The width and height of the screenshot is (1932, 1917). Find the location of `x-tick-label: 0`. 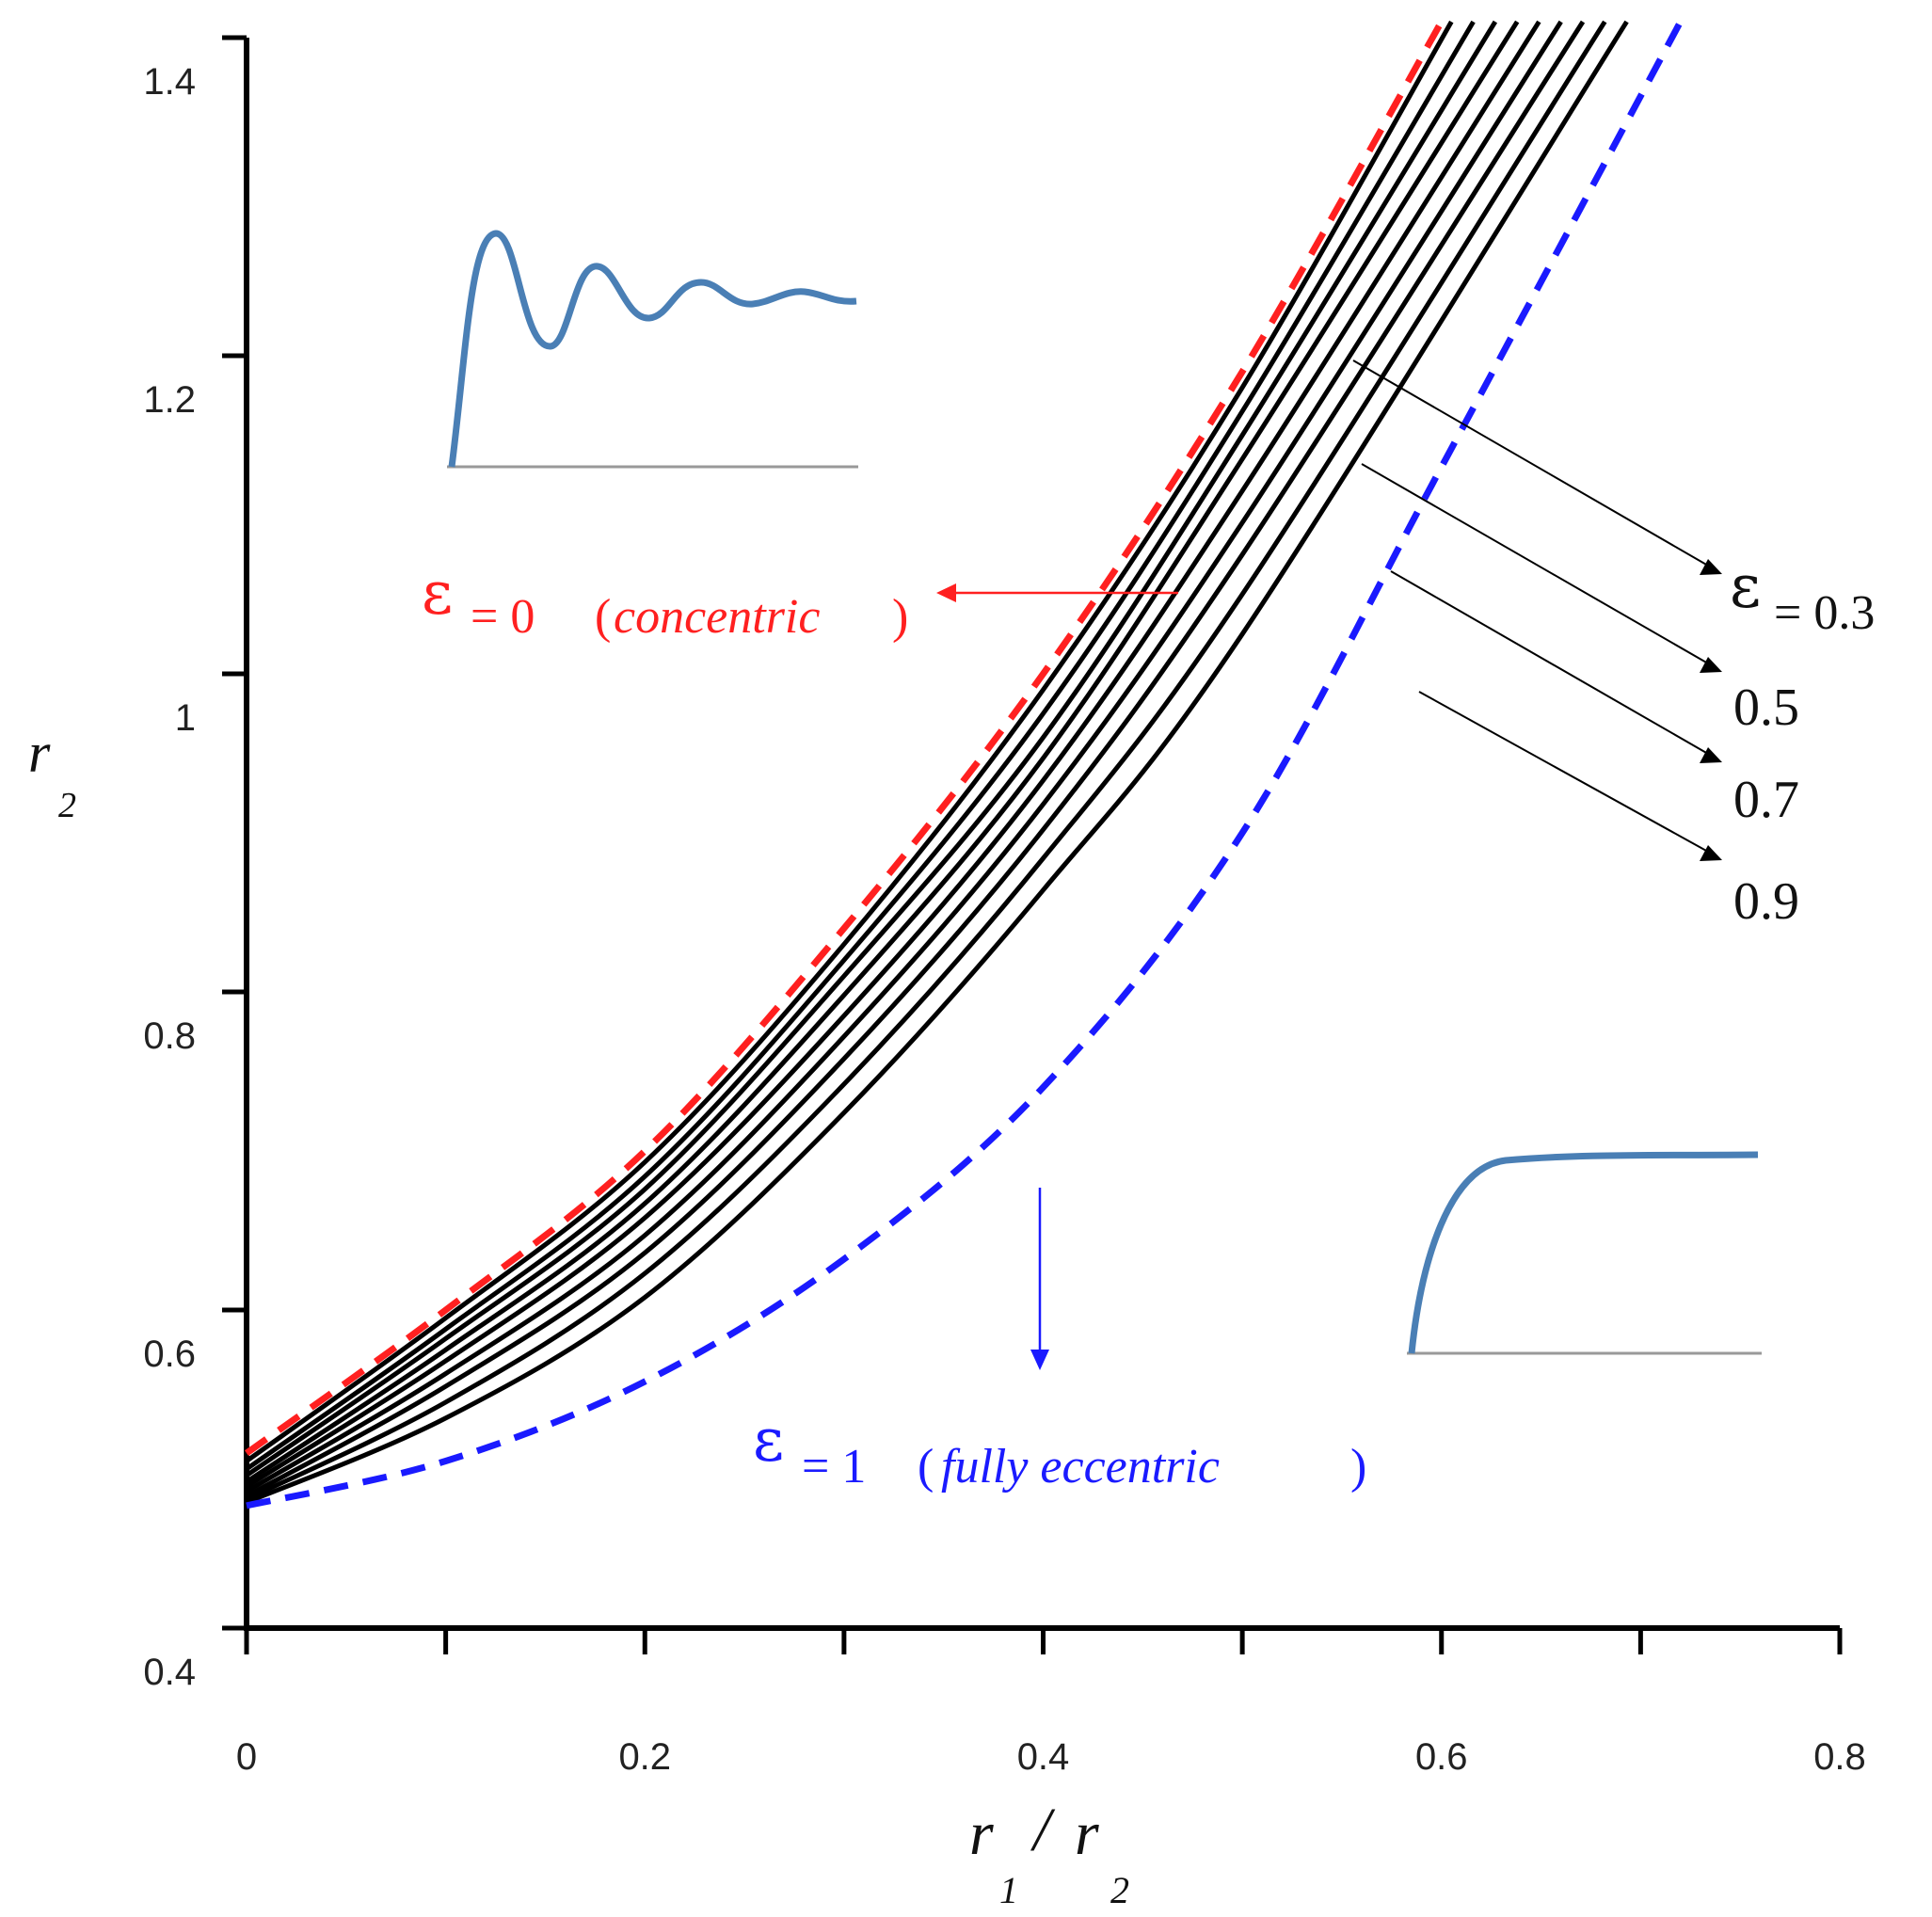

x-tick-label: 0 is located at coordinates (246, 1757).